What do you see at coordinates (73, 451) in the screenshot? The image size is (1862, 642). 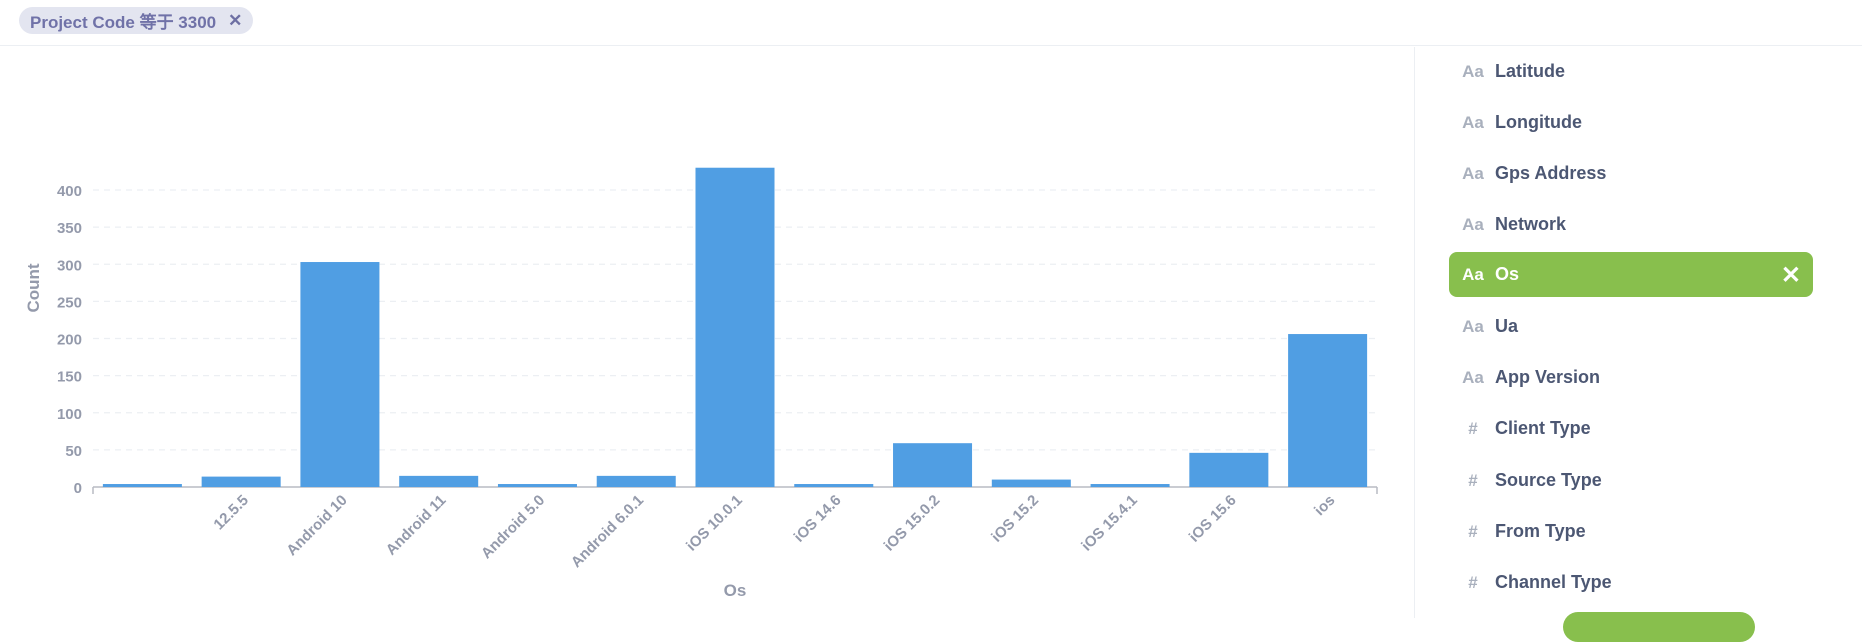 I see `y-tick-label: 50` at bounding box center [73, 451].